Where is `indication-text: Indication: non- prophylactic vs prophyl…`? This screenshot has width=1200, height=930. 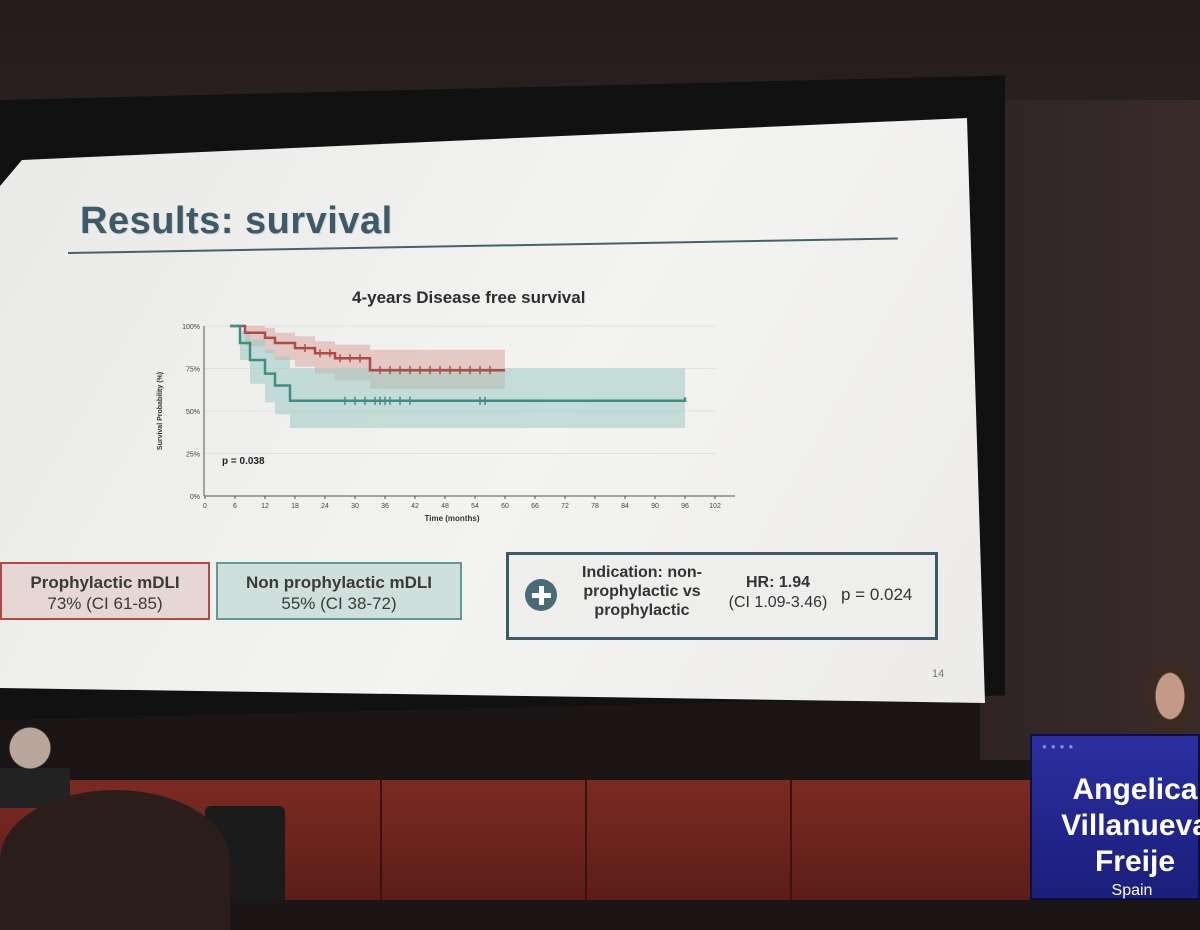
indication-text: Indication: non- prophylactic vs prophyl… is located at coordinates (642, 591).